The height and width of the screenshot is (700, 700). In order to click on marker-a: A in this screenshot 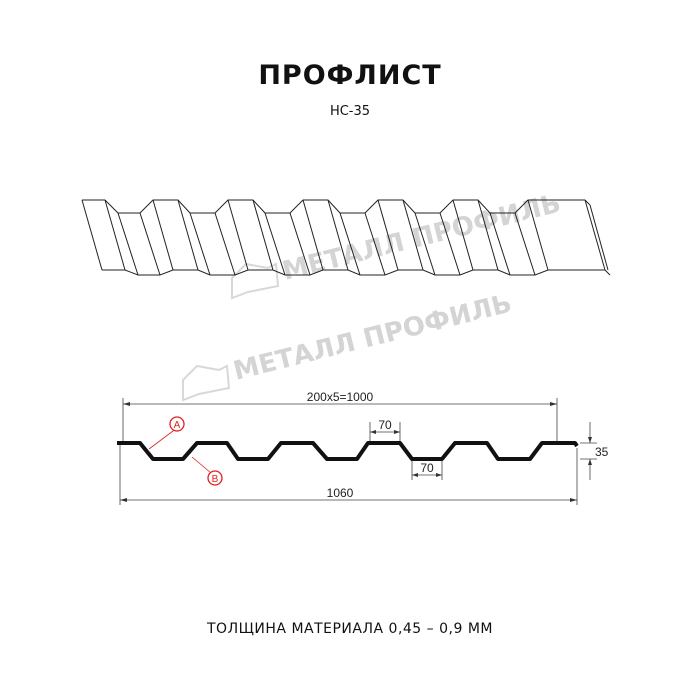, I will do `click(166, 433)`.